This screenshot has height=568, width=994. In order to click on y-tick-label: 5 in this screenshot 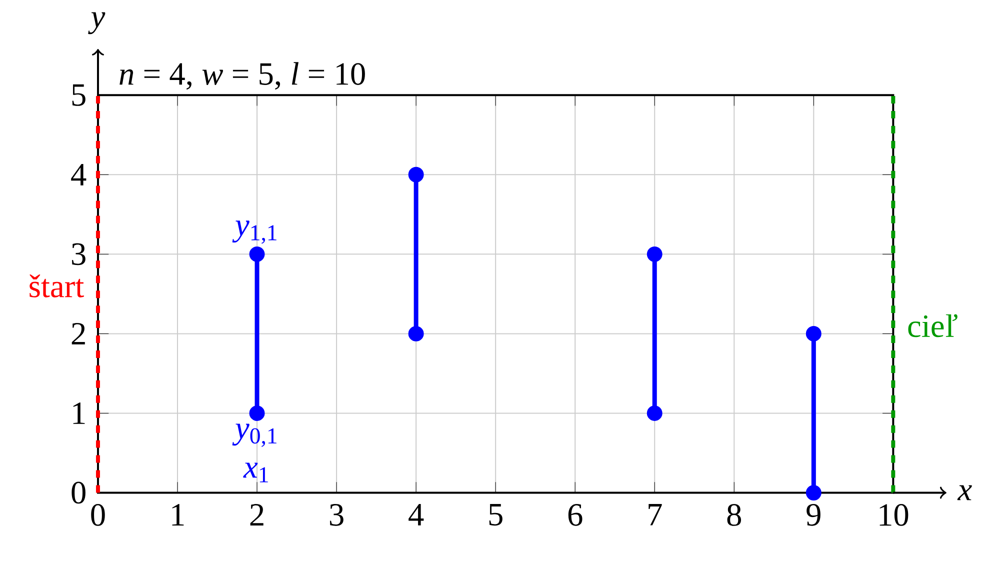, I will do `click(79, 95)`.